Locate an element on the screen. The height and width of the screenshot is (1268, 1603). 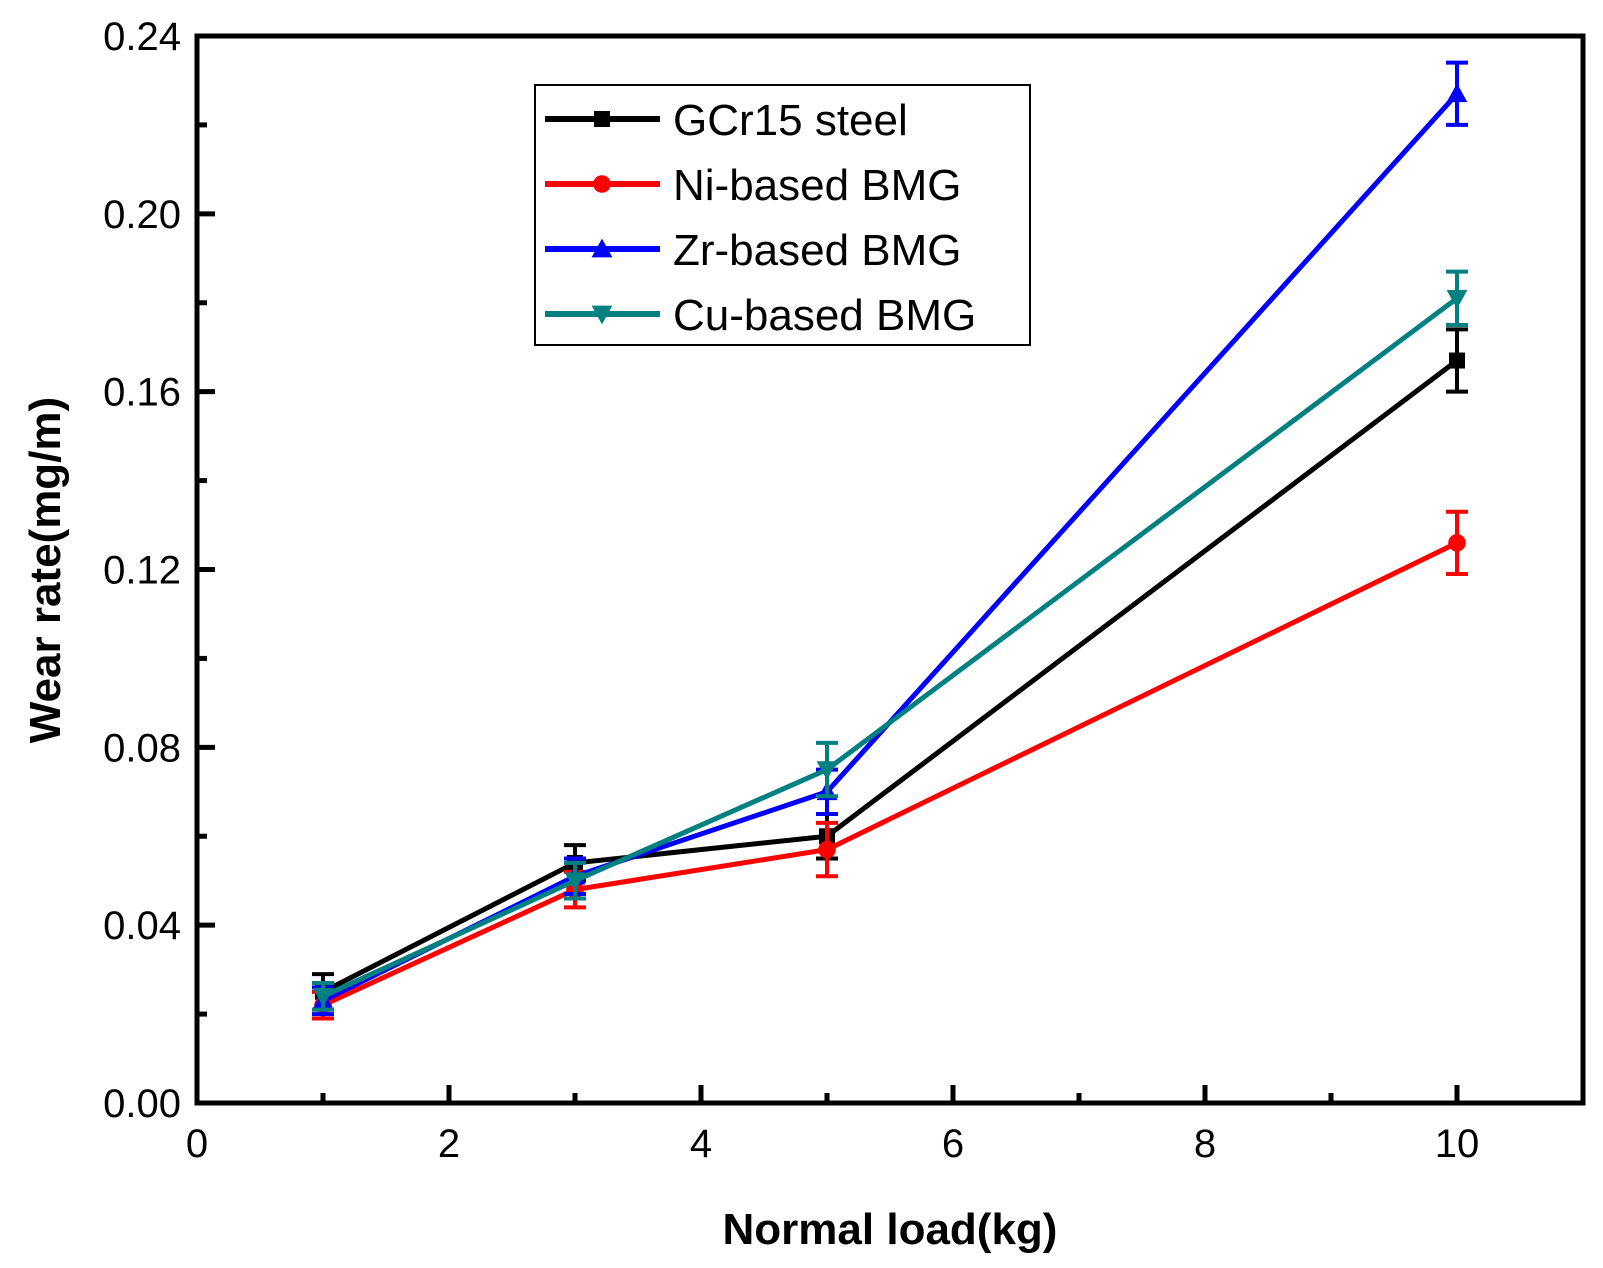
y-tick-label: 0.24 is located at coordinates (142, 37).